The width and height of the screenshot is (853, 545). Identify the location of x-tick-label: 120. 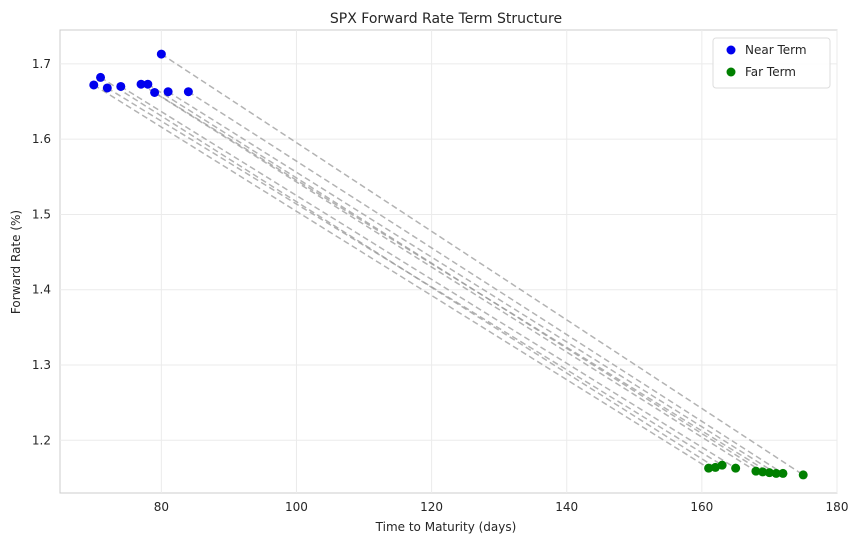
(431, 507).